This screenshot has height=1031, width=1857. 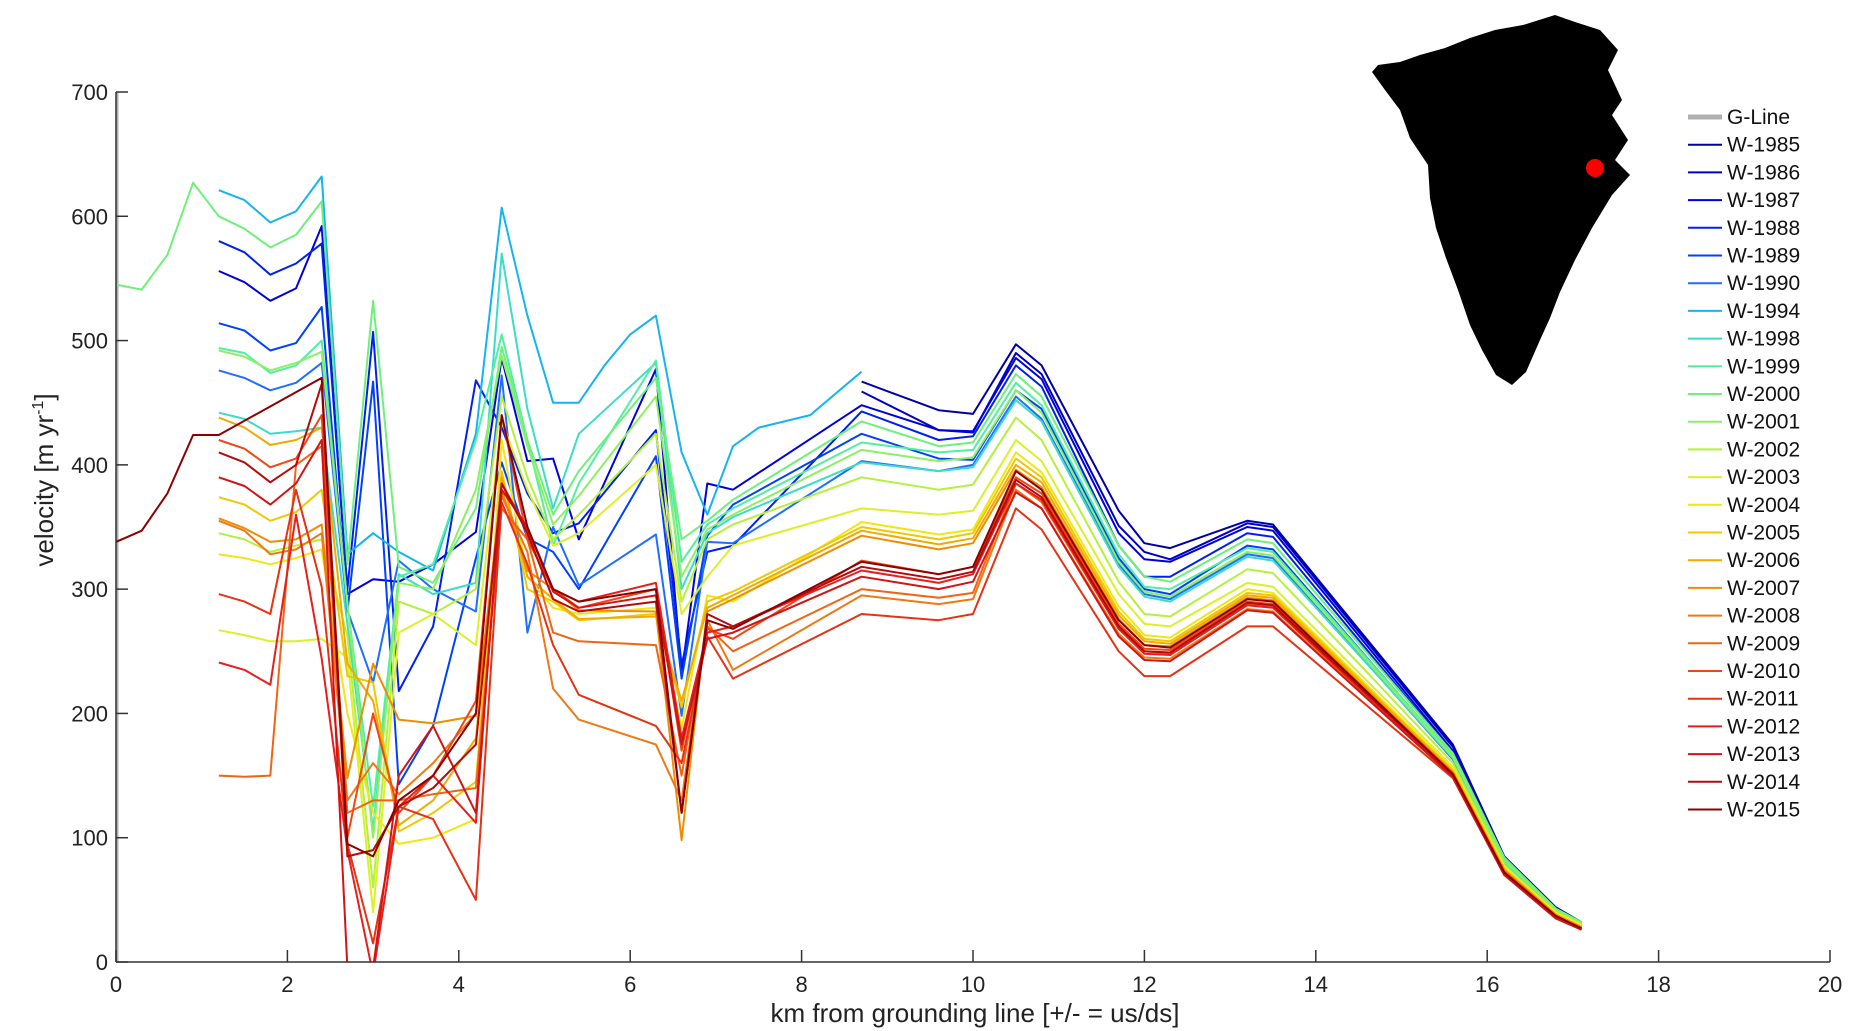 What do you see at coordinates (1763, 422) in the screenshot?
I see `legend-label-w-2001: W-2001` at bounding box center [1763, 422].